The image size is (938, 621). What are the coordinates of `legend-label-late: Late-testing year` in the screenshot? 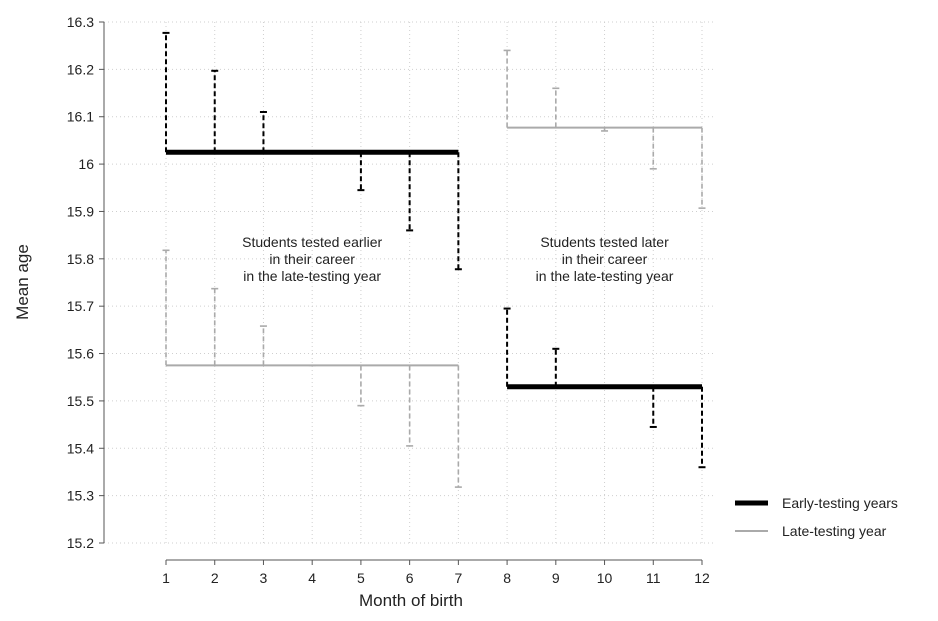 It's located at (834, 531).